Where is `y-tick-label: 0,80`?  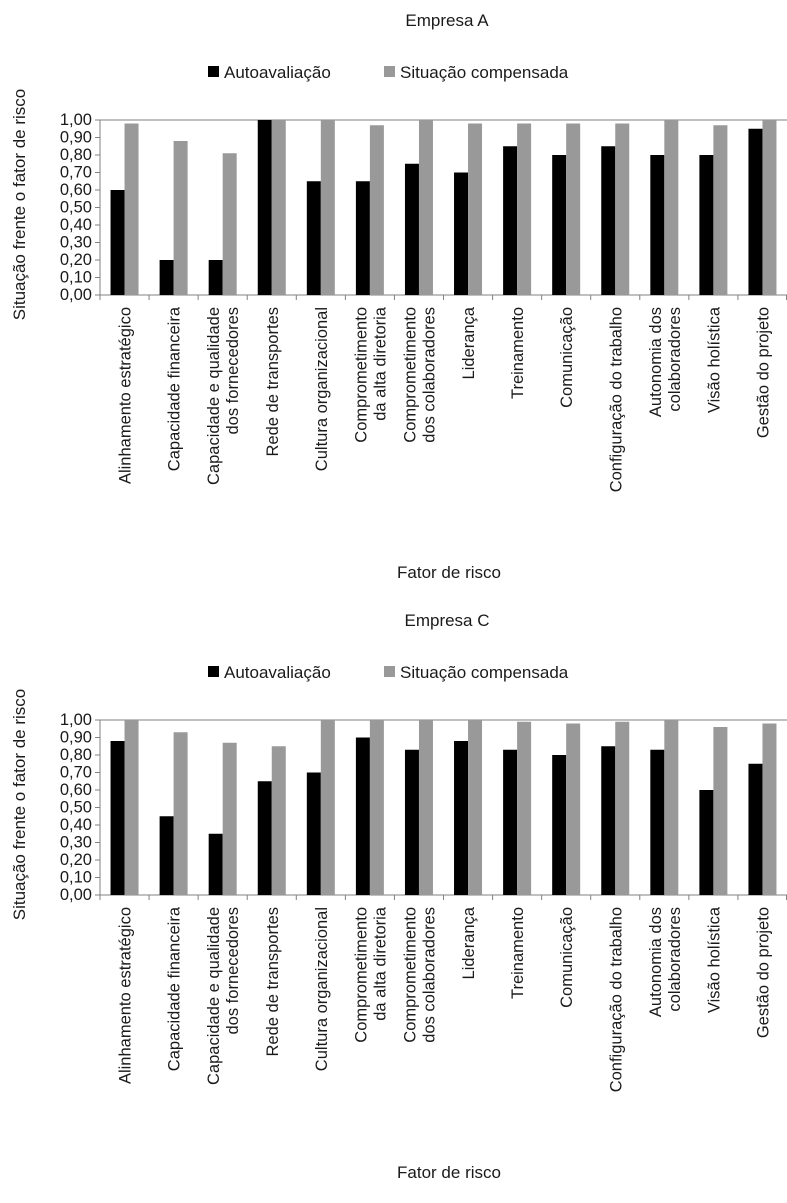
y-tick-label: 0,80 is located at coordinates (76, 755).